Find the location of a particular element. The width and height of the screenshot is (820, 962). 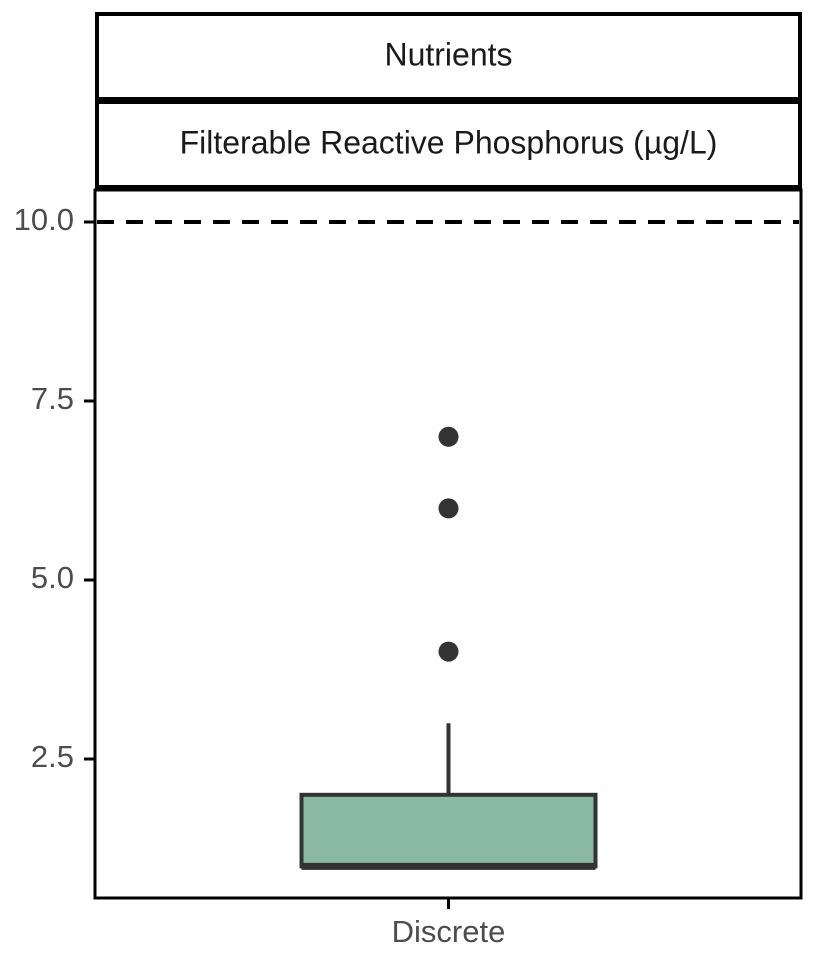

facet-strip-1-box is located at coordinates (448, 56).